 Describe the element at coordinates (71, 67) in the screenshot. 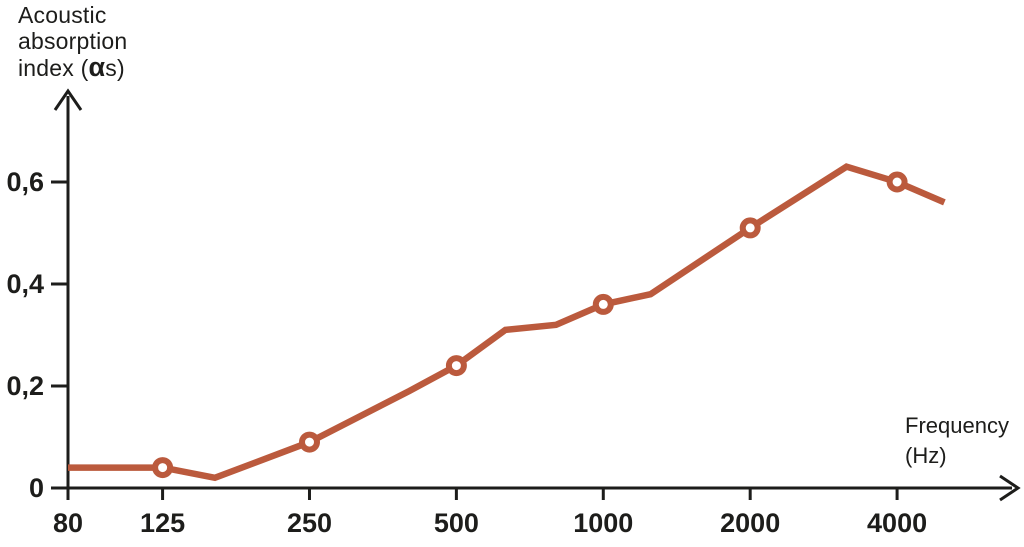

I see `y-axis-title-line3: index (αs)` at that location.